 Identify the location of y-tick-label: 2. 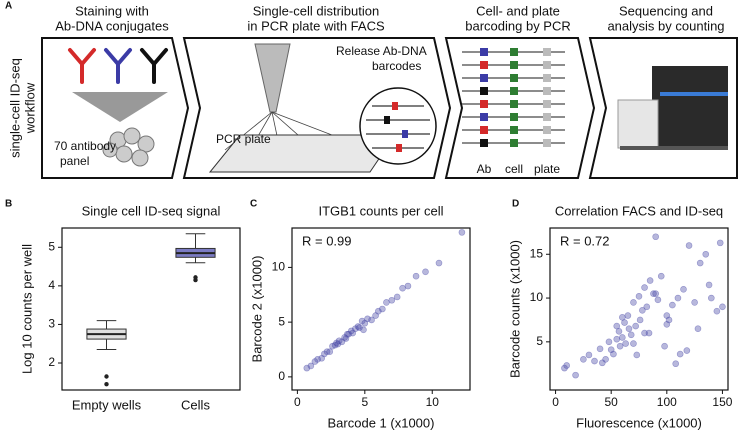
(51, 362).